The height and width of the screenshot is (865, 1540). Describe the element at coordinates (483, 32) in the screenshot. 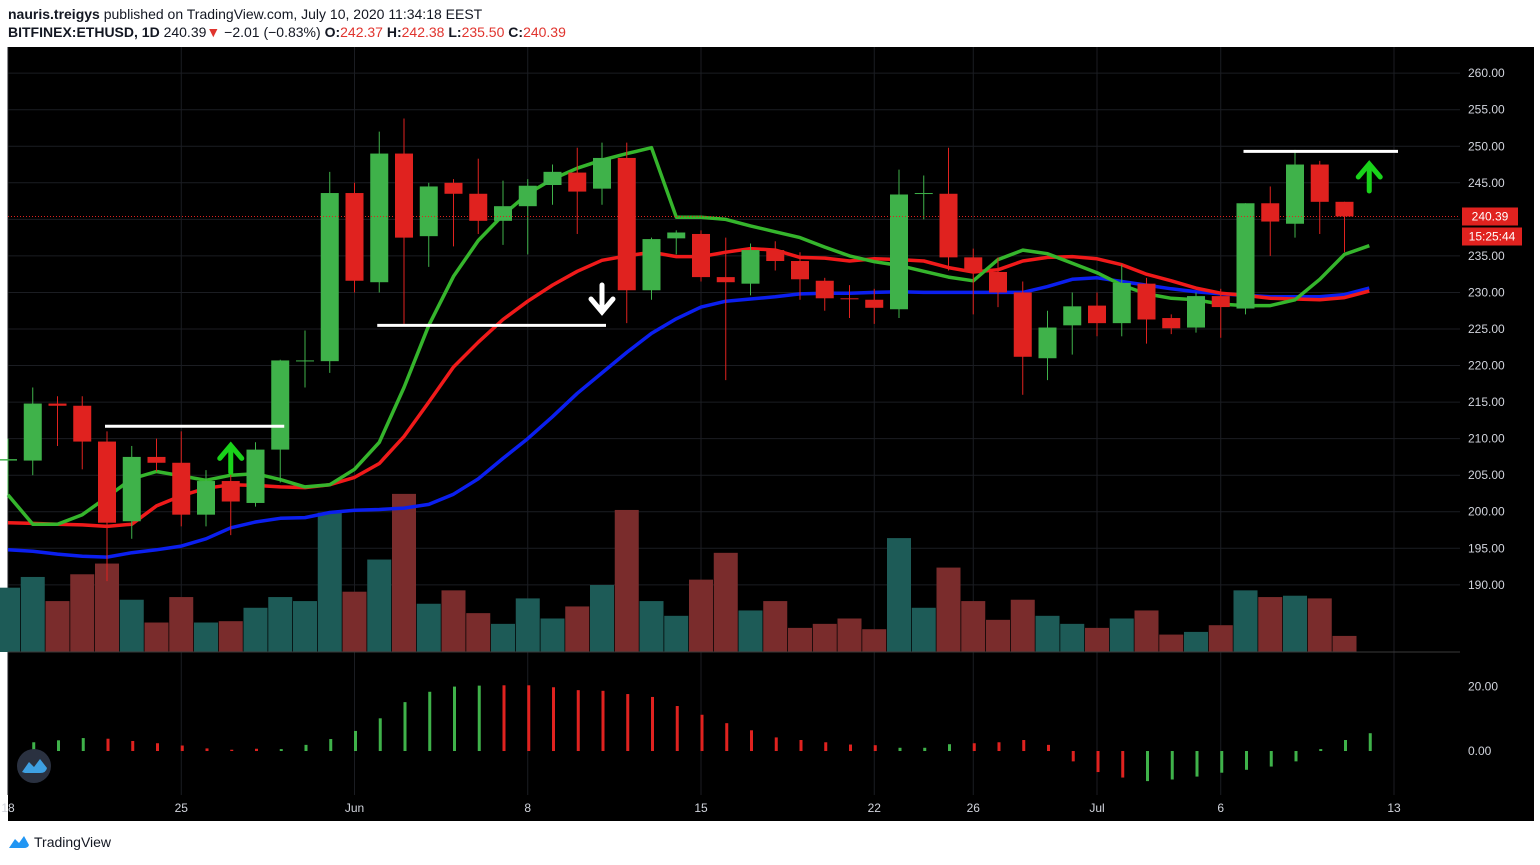

I see `low-value: 235.50` at that location.